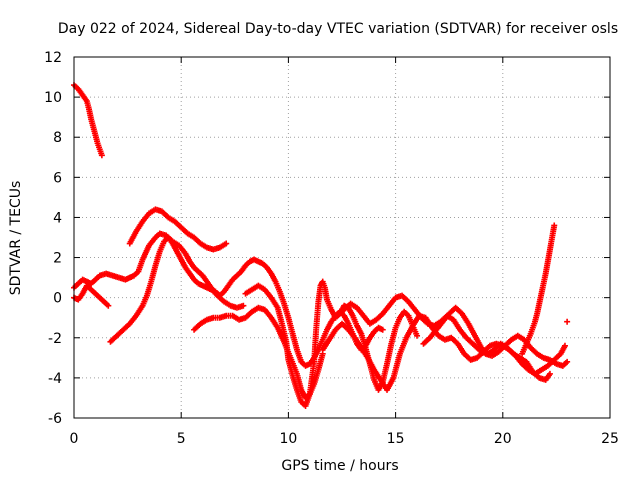 Image resolution: width=640 pixels, height=480 pixels. I want to click on y-tick-label: 2, so click(57, 259).